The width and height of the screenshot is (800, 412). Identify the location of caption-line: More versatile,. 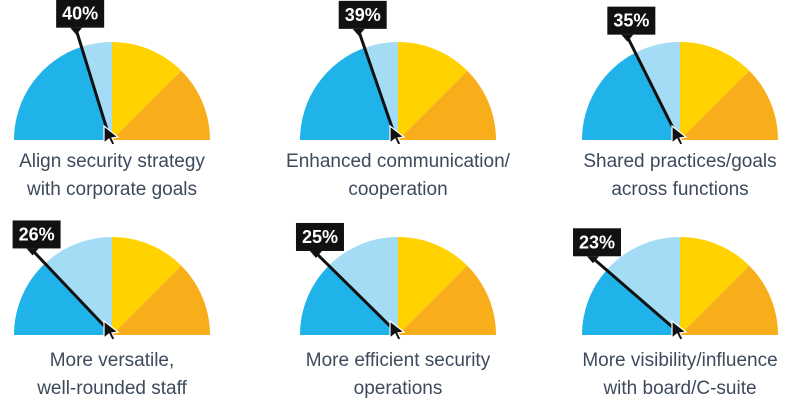
(112, 360).